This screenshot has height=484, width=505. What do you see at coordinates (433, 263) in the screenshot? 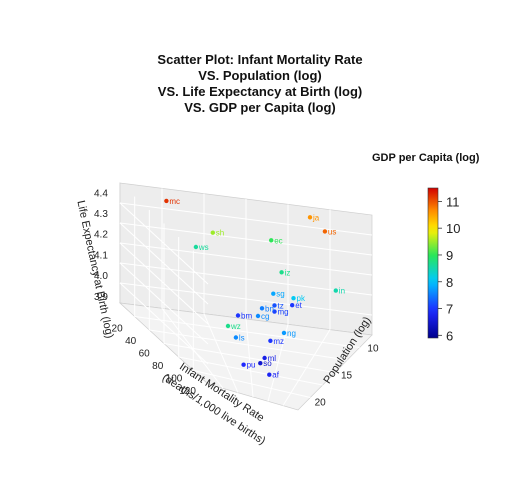
I see `colorbar` at bounding box center [433, 263].